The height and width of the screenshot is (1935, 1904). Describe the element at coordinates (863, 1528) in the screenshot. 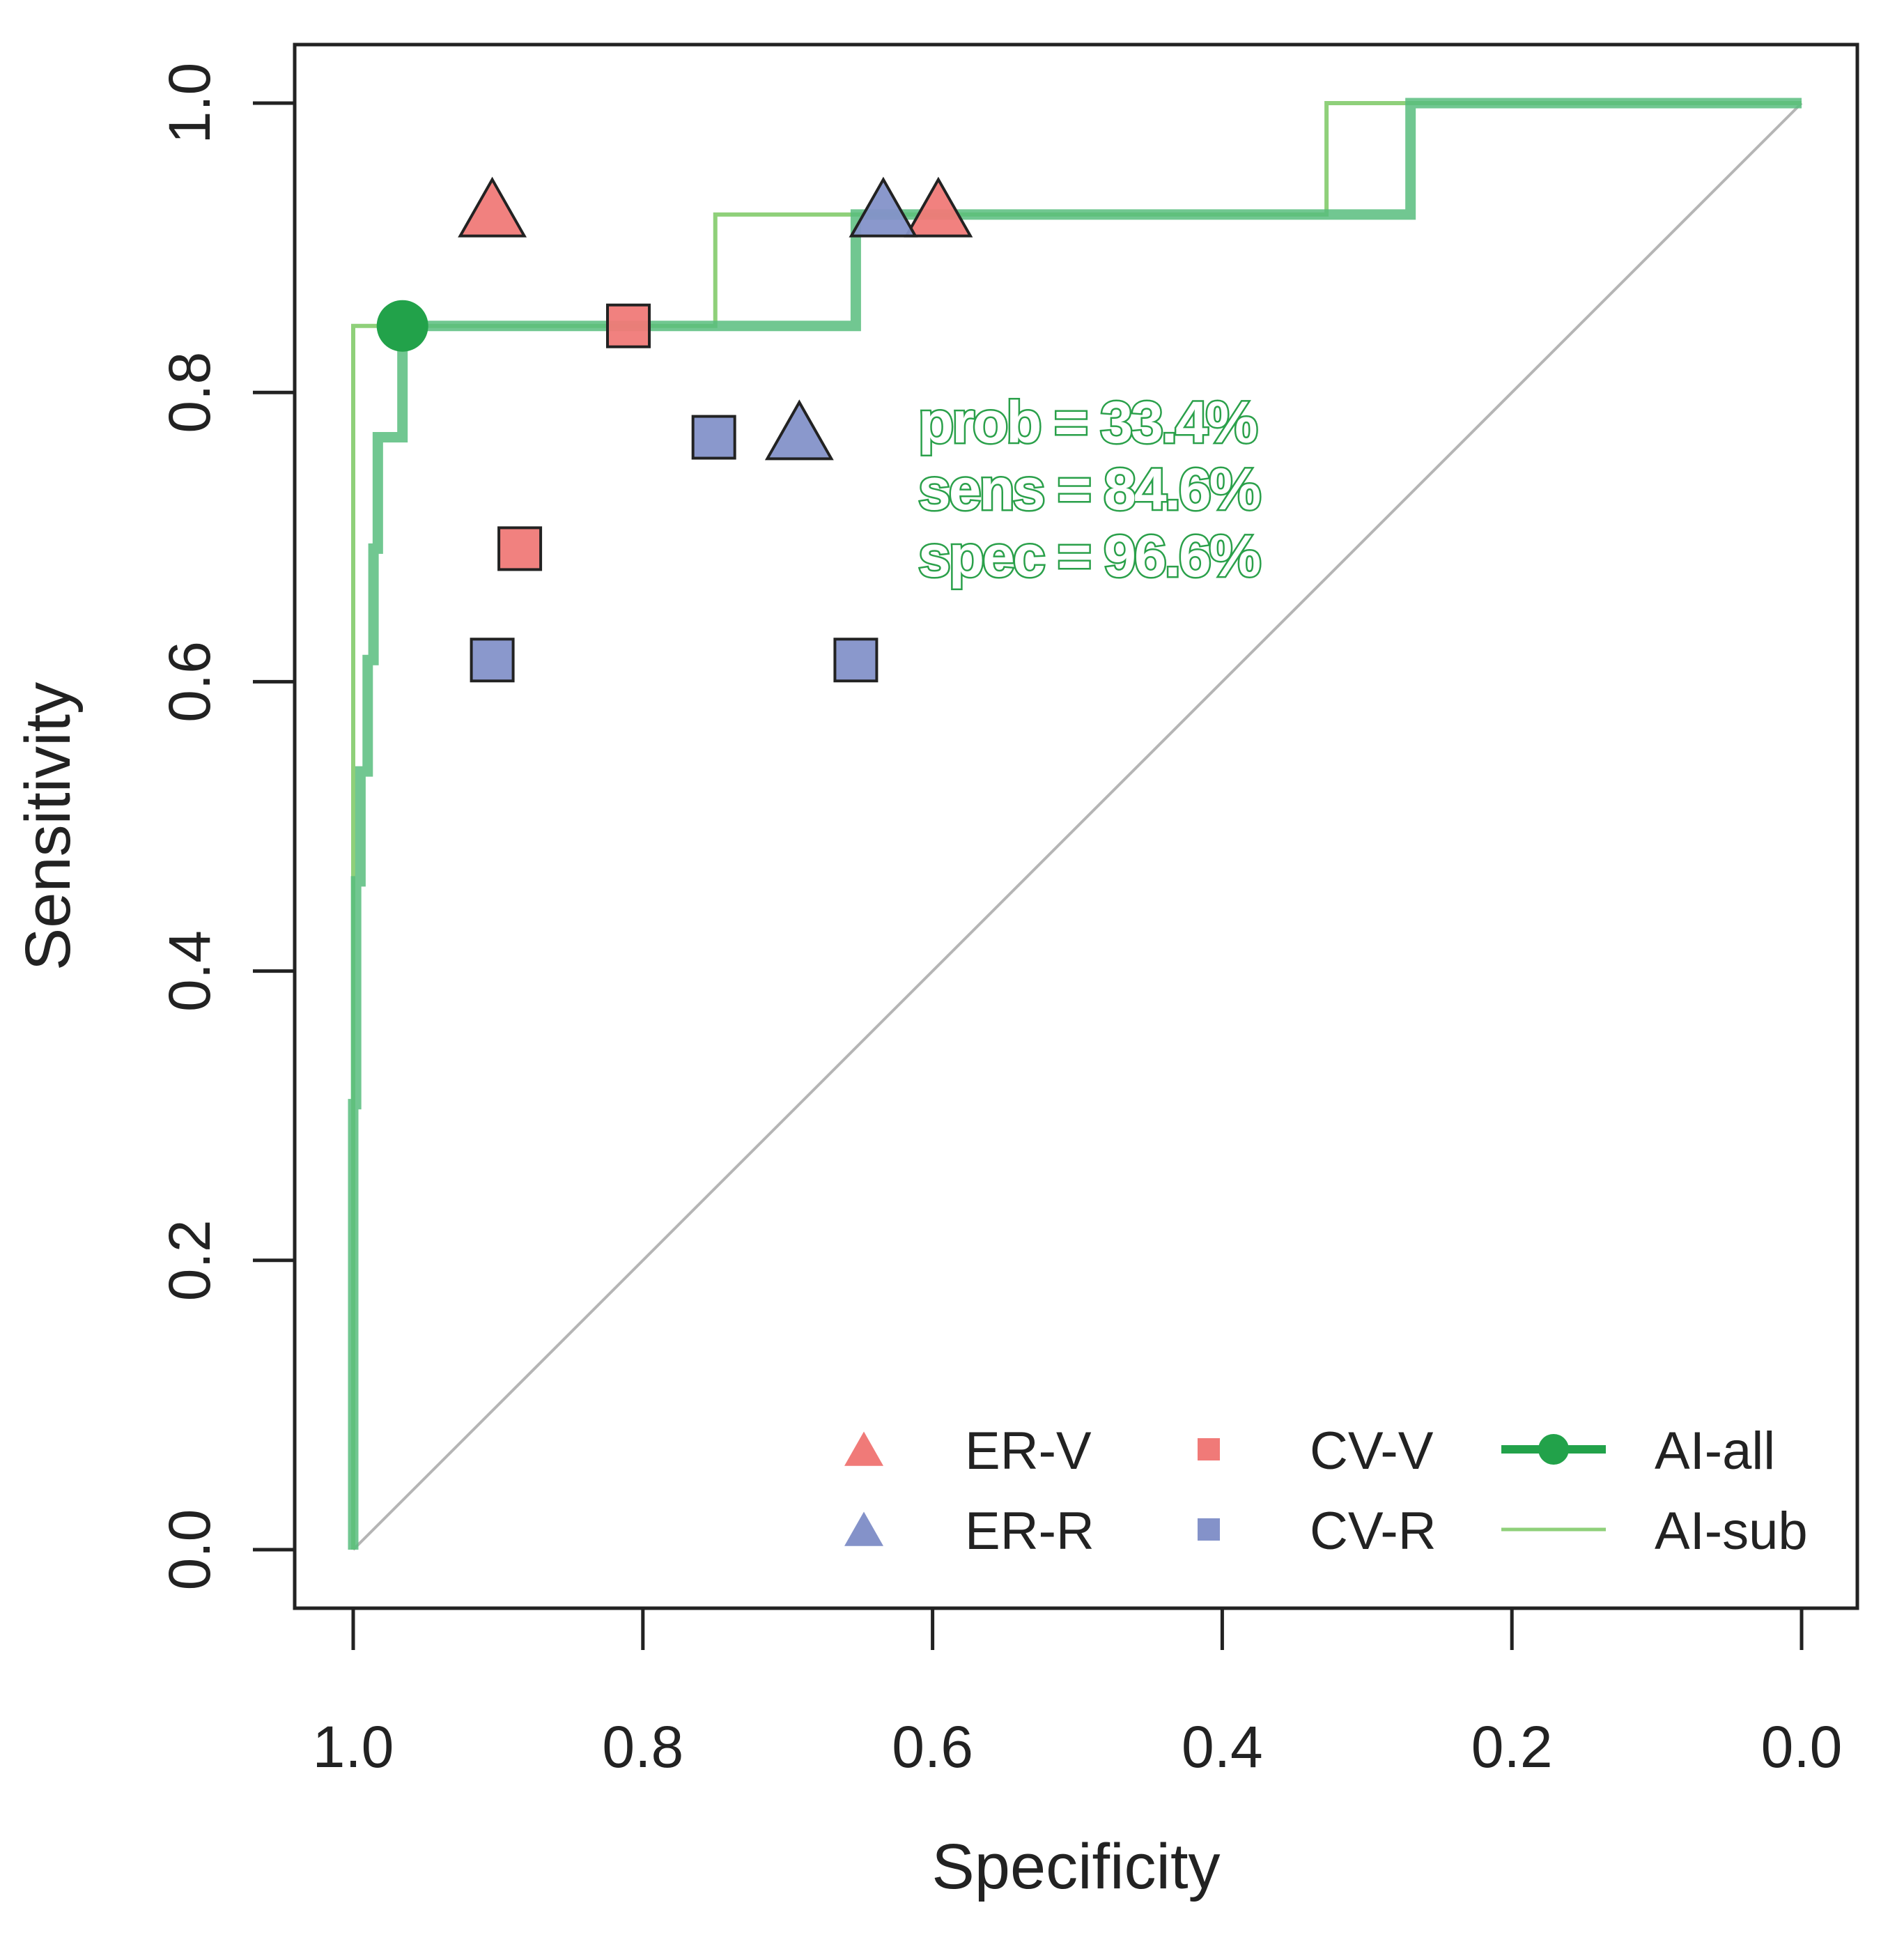

I see `legend-symbol-er-r` at that location.